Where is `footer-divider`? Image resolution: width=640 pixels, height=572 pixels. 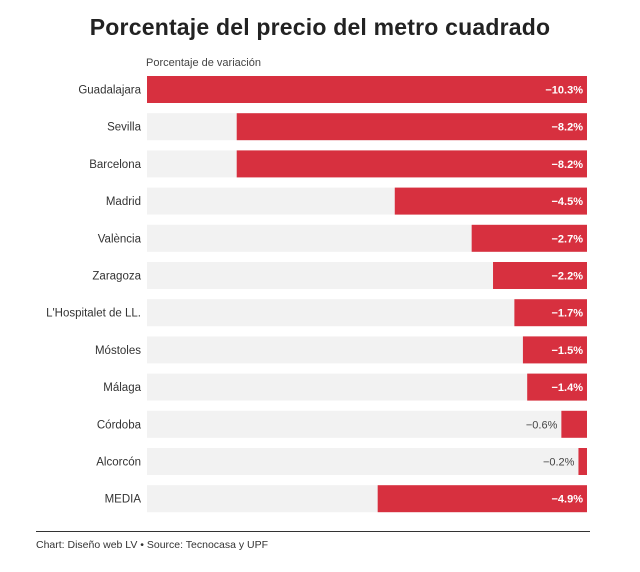 footer-divider is located at coordinates (313, 531).